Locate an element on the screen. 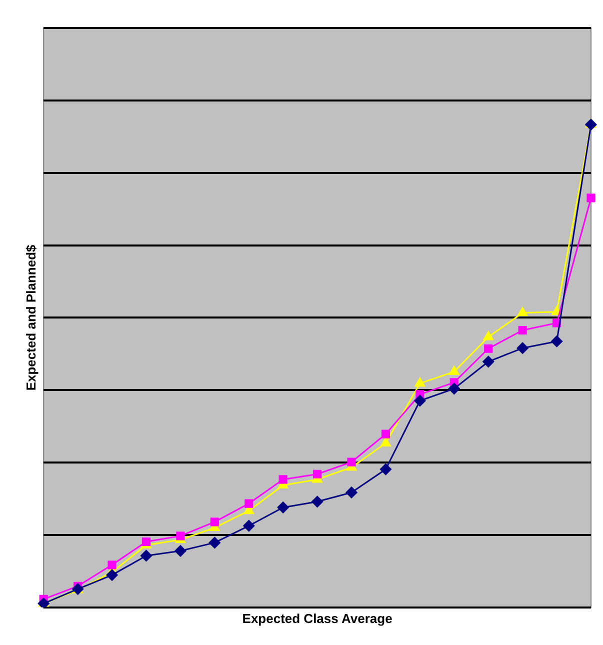 The width and height of the screenshot is (603, 645). x-axis-title: Expected Class Average is located at coordinates (317, 618).